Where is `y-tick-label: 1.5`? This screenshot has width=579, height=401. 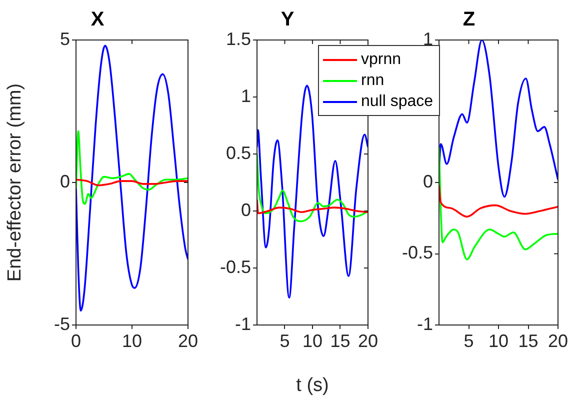
y-tick-label: 1.5 is located at coordinates (238, 38).